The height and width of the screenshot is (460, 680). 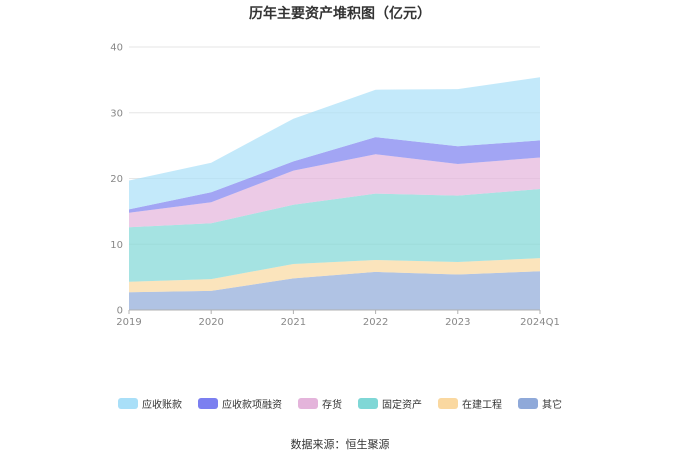 I want to click on legend-label: 应收款项融资, so click(x=252, y=405).